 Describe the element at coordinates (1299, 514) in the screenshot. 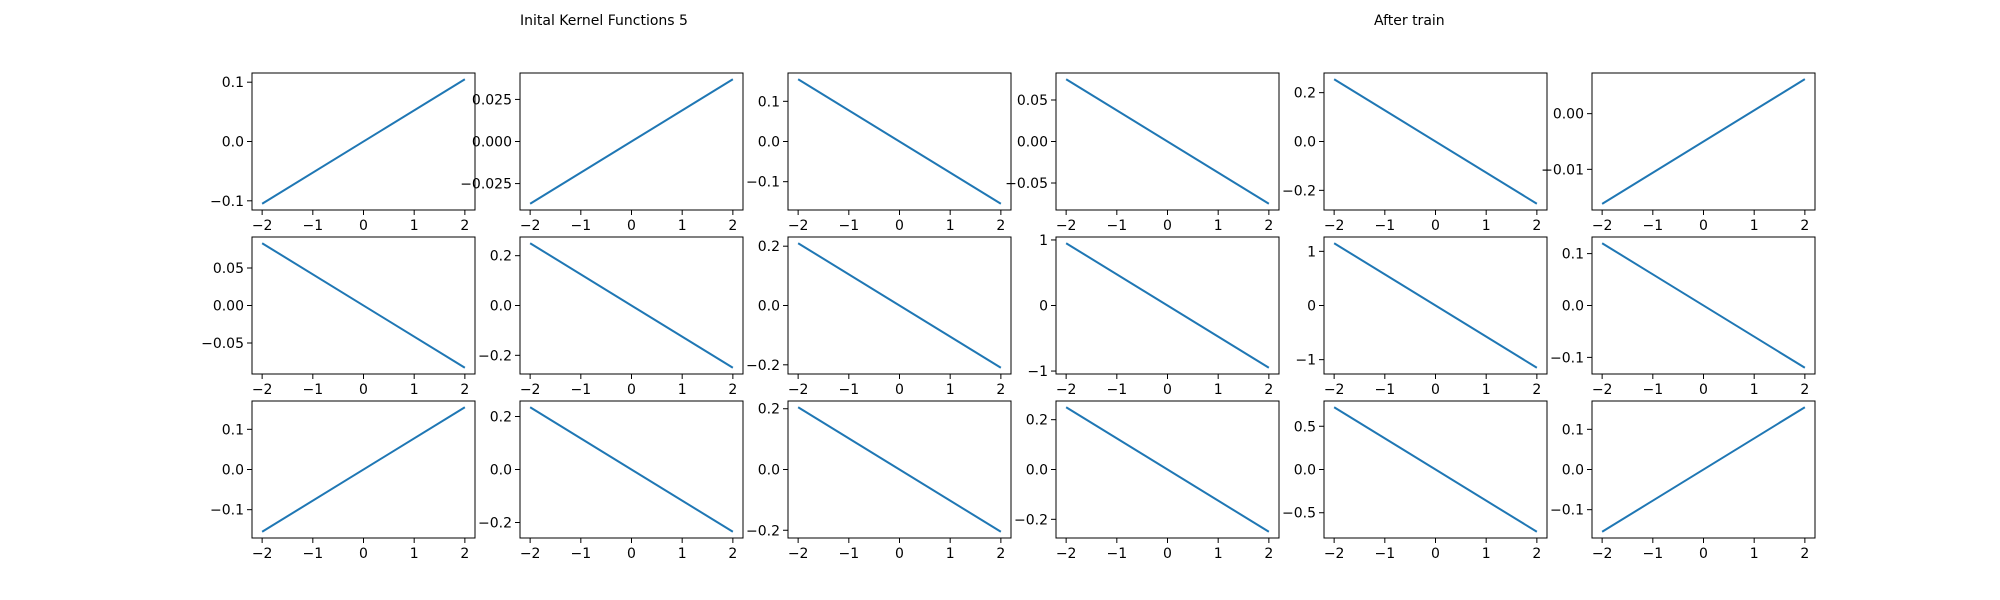

I see `y-tick-label: −0.5` at that location.